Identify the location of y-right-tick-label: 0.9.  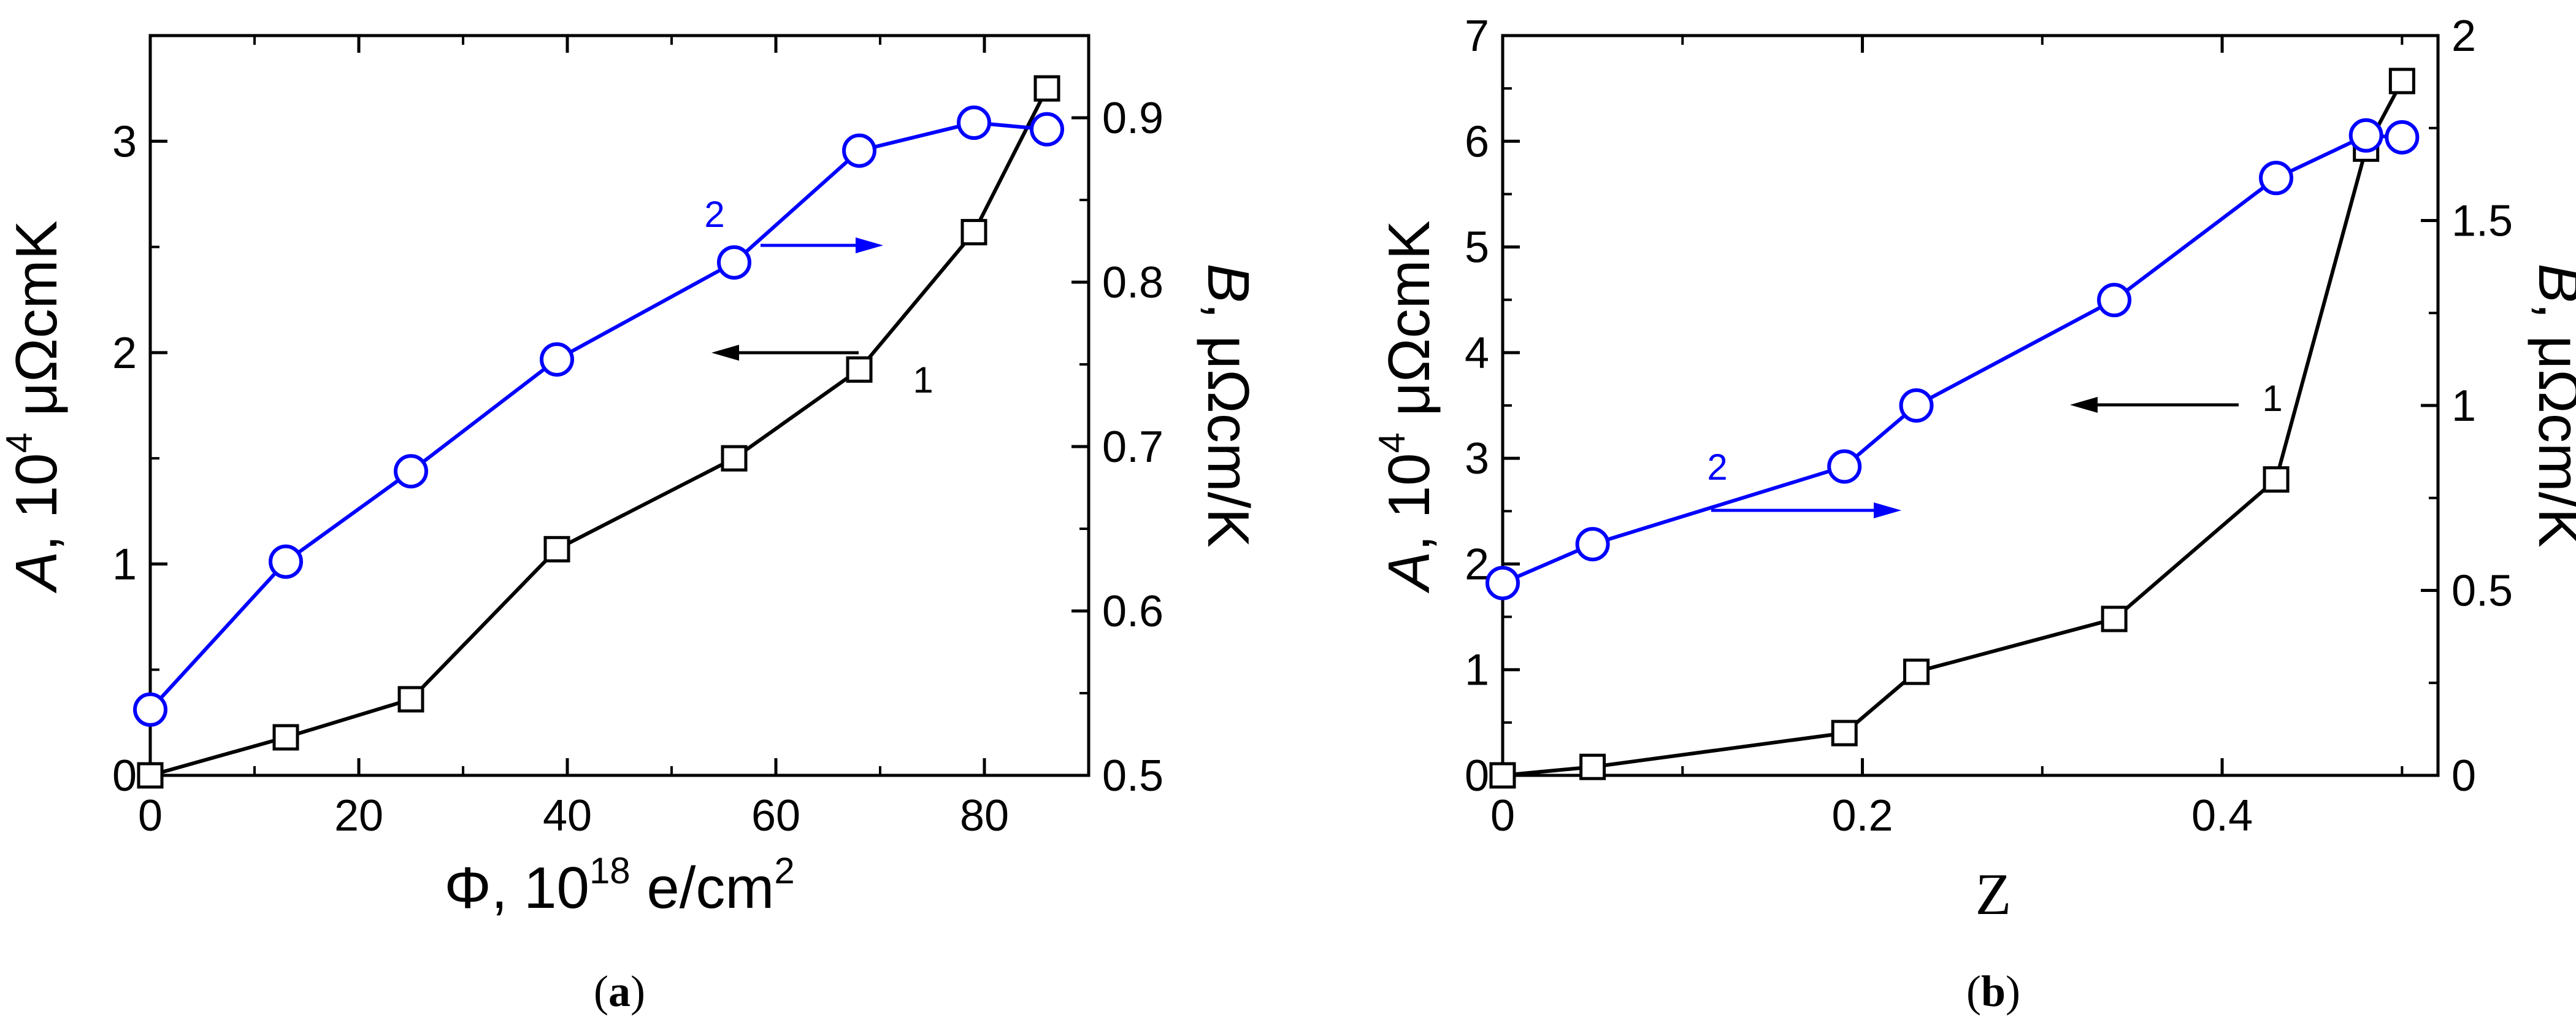
(1132, 119).